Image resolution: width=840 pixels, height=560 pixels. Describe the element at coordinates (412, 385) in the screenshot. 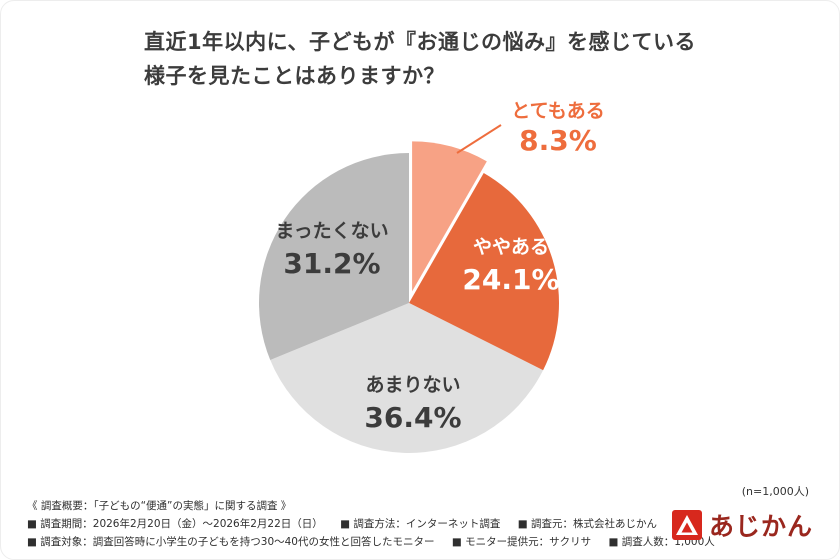

I see `pie-label-name-2: あまりない` at that location.